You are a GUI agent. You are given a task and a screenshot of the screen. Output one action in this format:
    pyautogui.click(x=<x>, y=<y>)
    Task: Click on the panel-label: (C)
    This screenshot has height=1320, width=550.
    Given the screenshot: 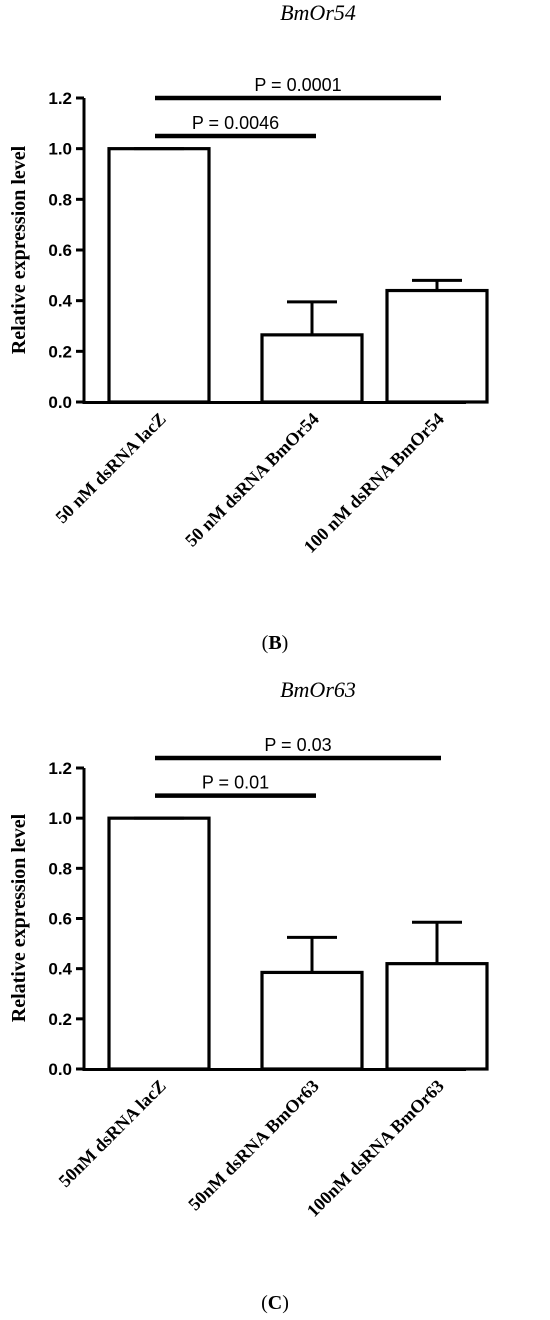 What is the action you would take?
    pyautogui.click(x=275, y=1303)
    